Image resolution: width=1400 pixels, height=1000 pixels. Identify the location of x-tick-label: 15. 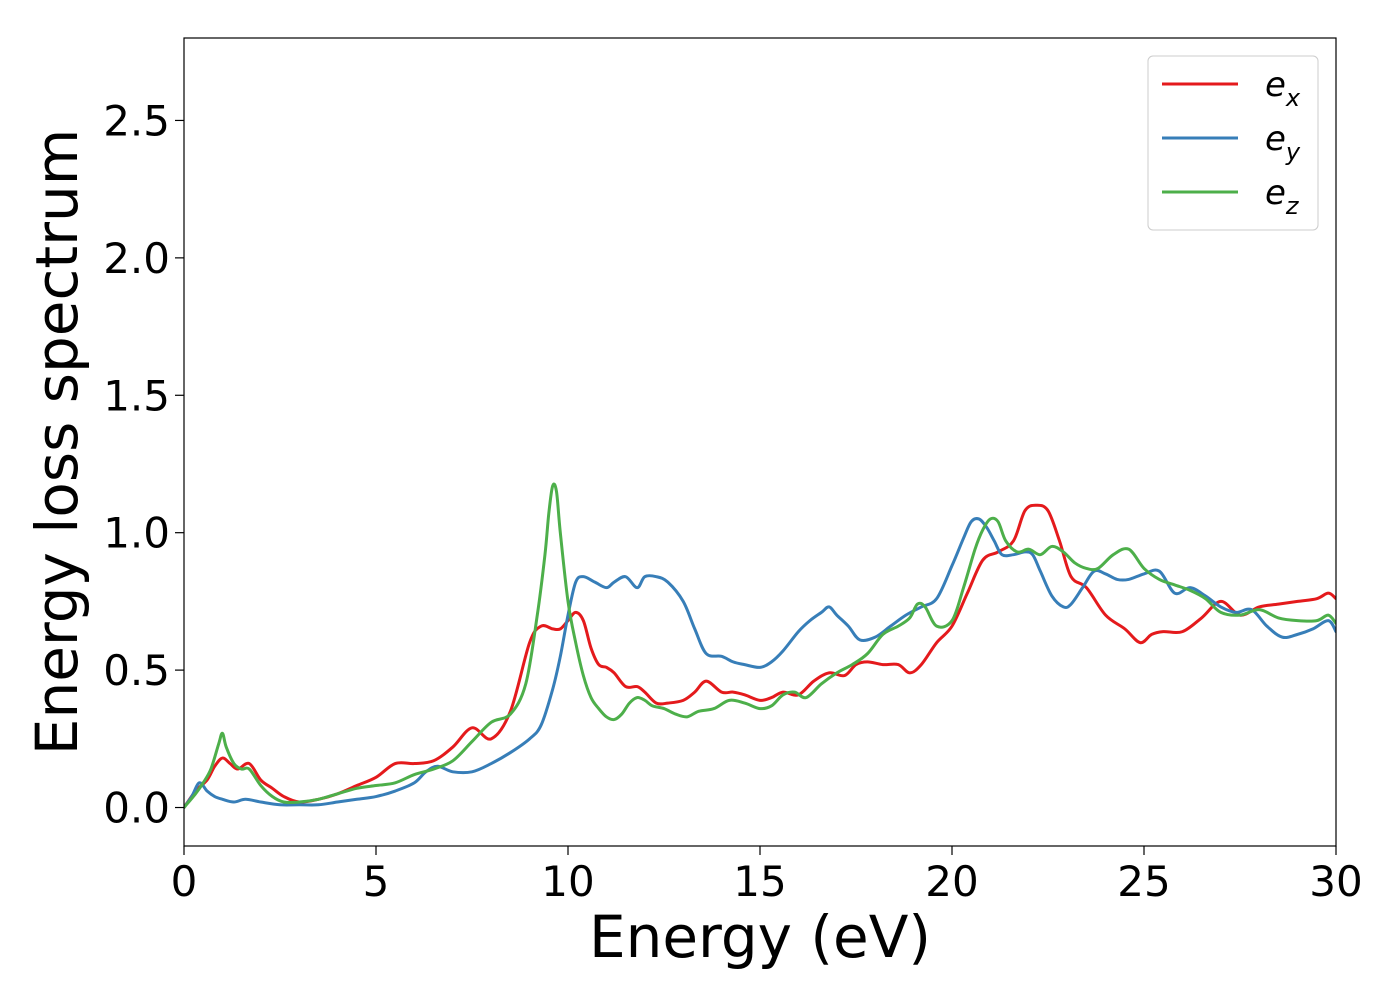
(759, 881).